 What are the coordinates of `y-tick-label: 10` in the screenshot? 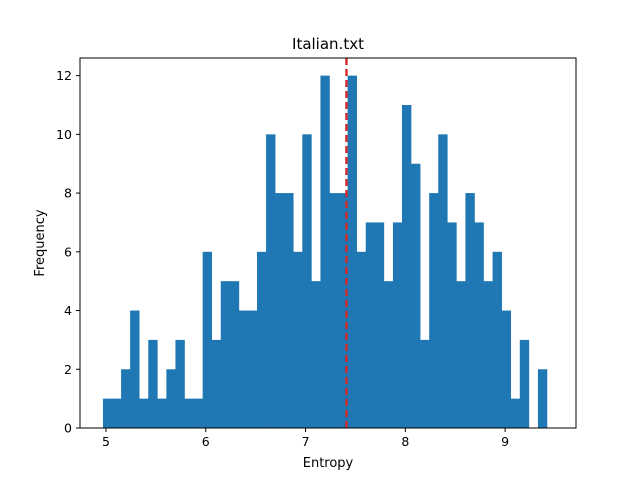 It's located at (64, 134).